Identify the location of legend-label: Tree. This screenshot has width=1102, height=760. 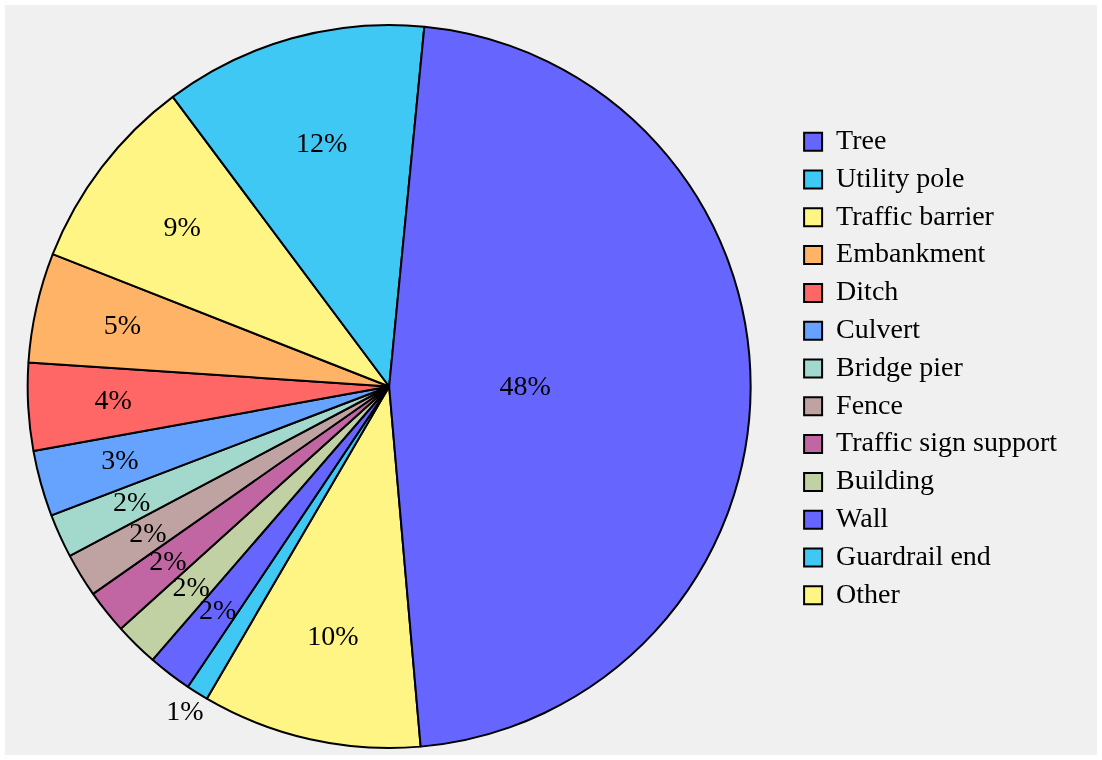
(861, 140).